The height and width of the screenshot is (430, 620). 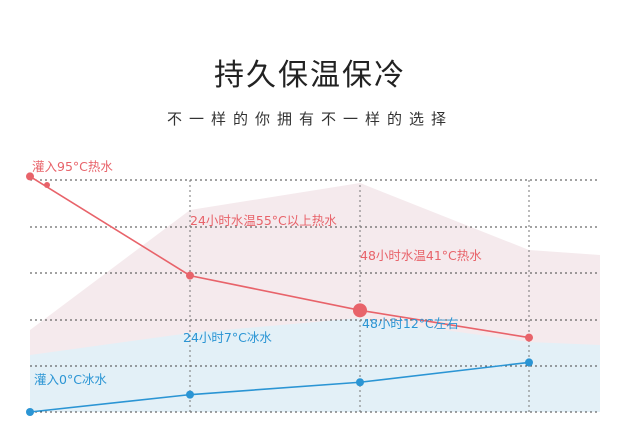 What do you see at coordinates (227, 337) in the screenshot?
I see `cold-data-label-1: 24小时7°C冰水` at bounding box center [227, 337].